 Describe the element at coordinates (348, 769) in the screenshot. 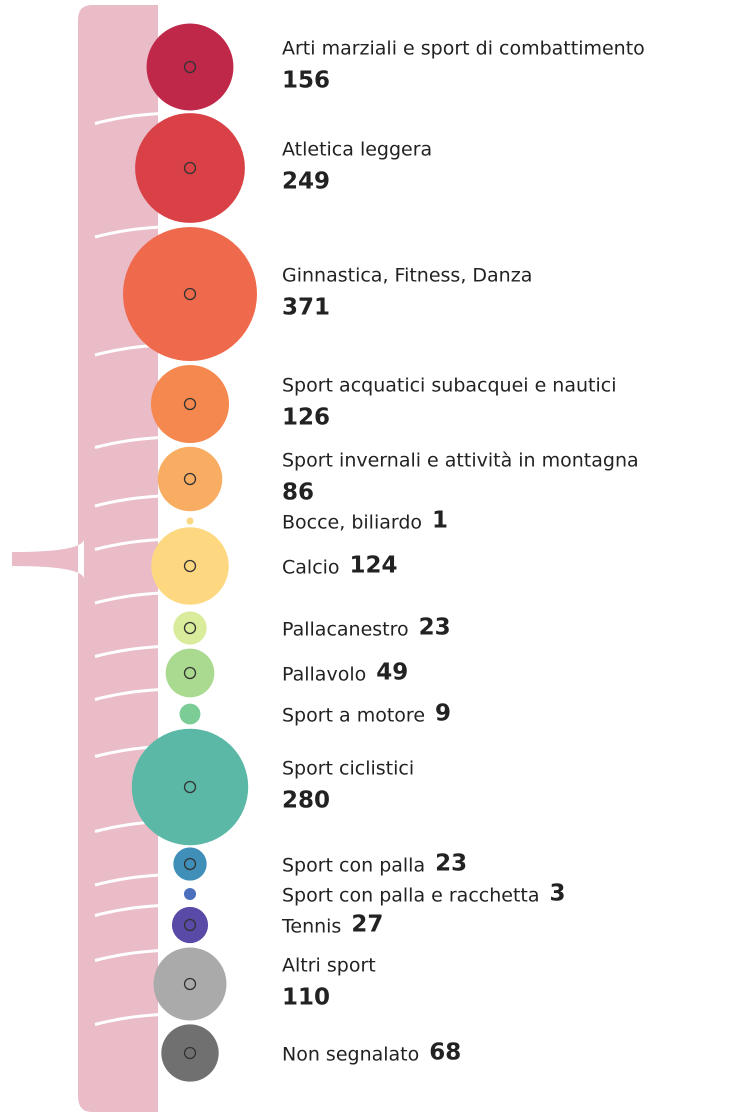

I see `category-label: Sport ciclistici` at that location.